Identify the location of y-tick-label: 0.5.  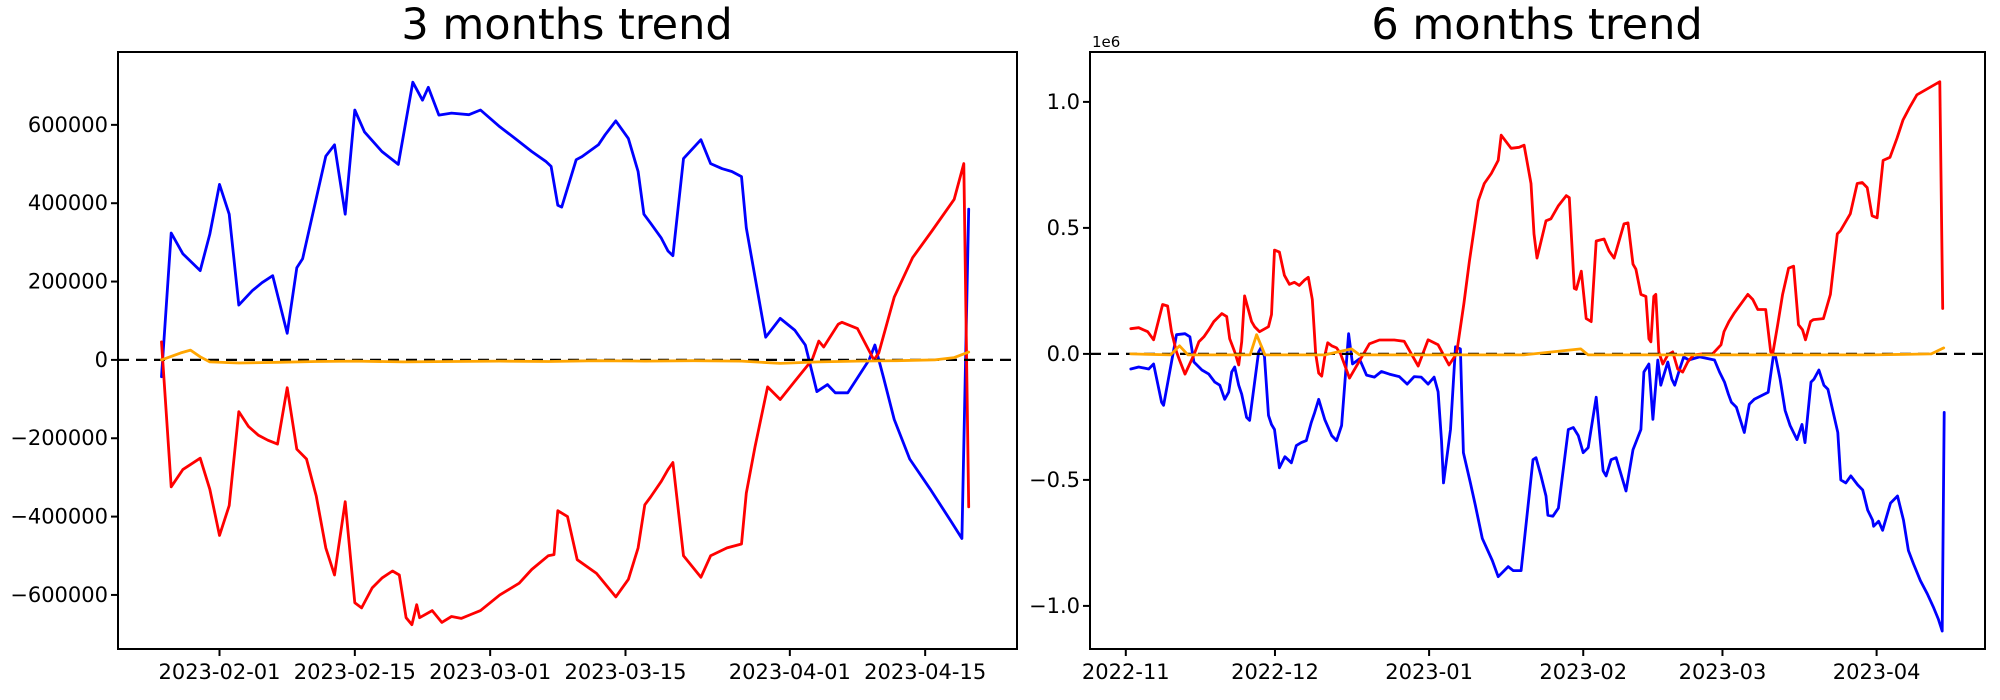
(1063, 228).